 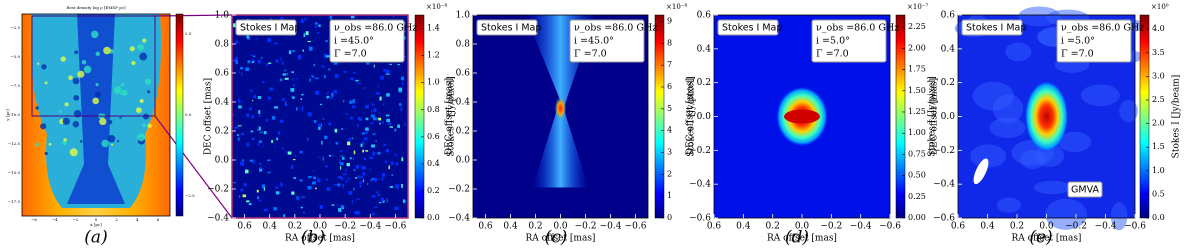 What do you see at coordinates (93, 66) in the screenshot?
I see `zoom-box` at bounding box center [93, 66].